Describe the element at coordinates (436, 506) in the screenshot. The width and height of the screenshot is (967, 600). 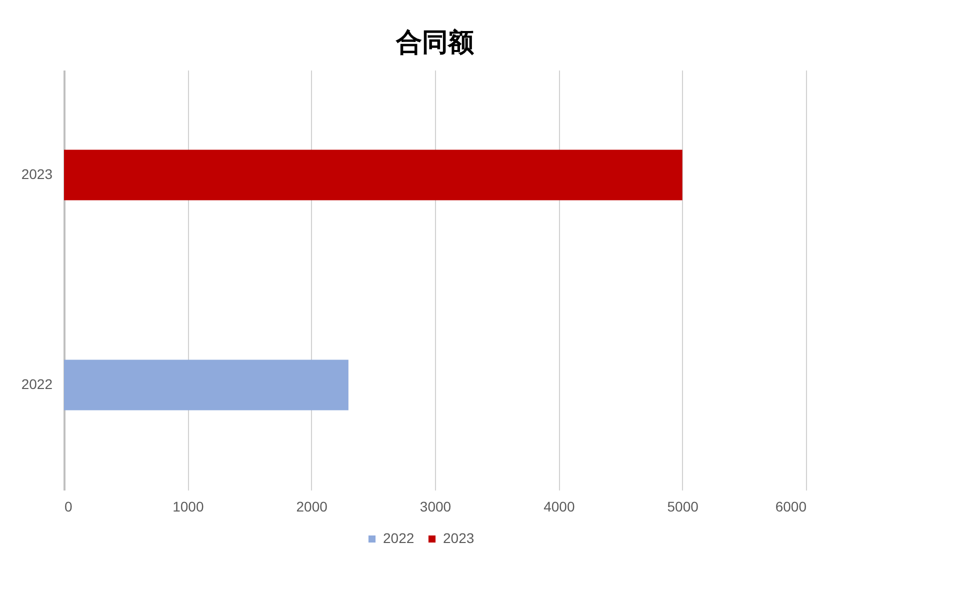
I see `x-tick-label: 3000` at that location.